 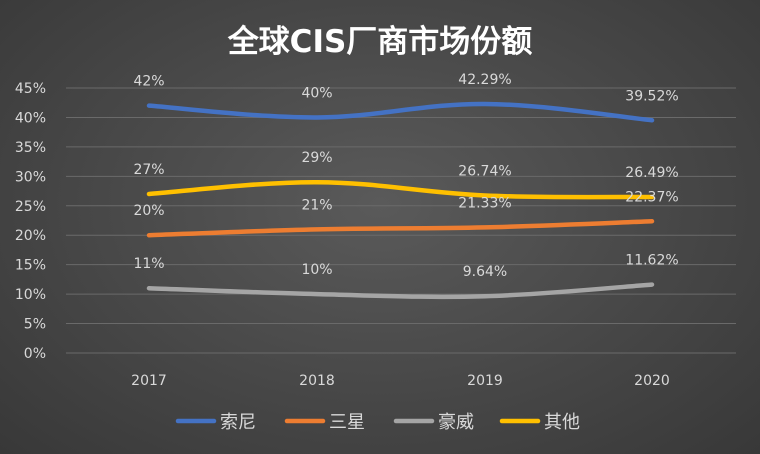 What do you see at coordinates (148, 82) in the screenshot?
I see `data-label: 42%` at bounding box center [148, 82].